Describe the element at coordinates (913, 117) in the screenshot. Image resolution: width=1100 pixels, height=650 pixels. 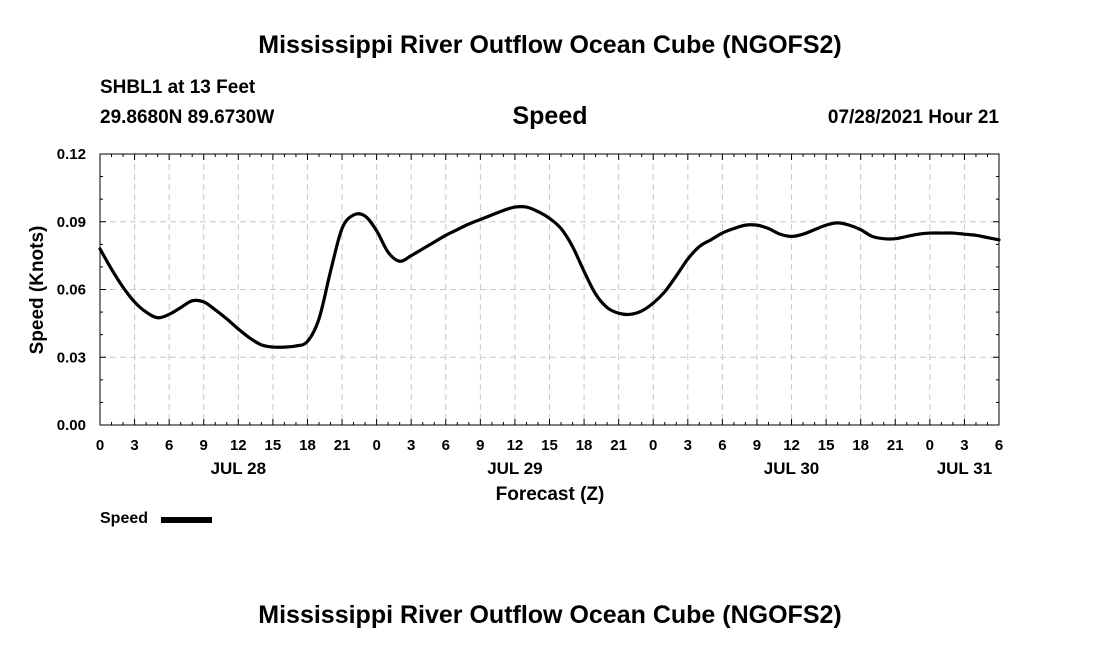
I see `forecast-timestamp: 07/28/2021 Hour 21` at that location.